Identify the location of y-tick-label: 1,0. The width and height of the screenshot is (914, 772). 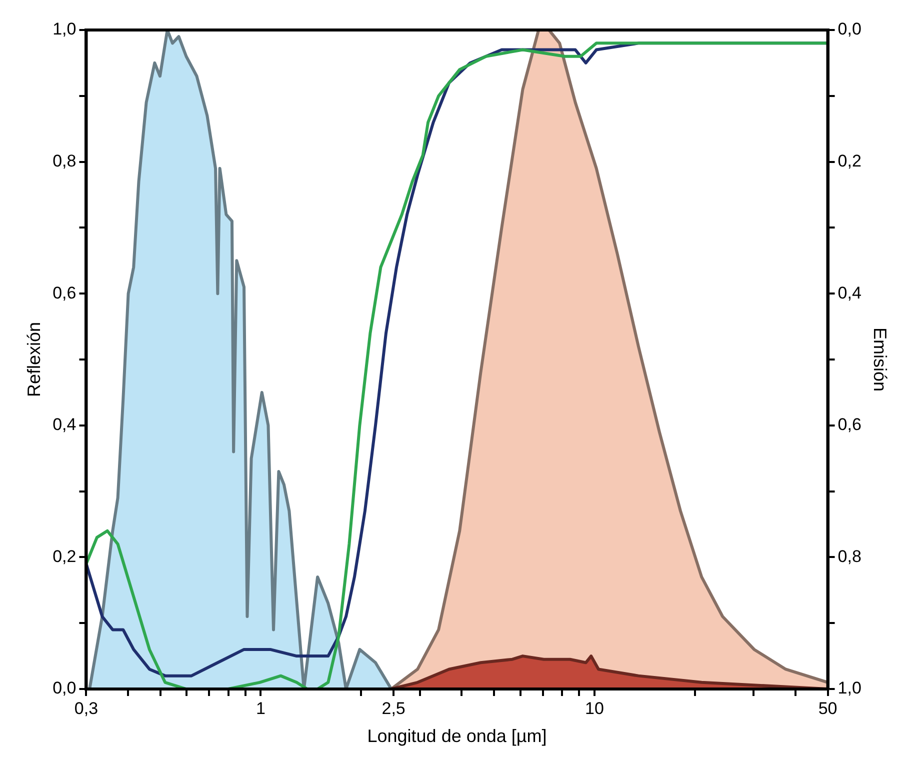
(64, 29).